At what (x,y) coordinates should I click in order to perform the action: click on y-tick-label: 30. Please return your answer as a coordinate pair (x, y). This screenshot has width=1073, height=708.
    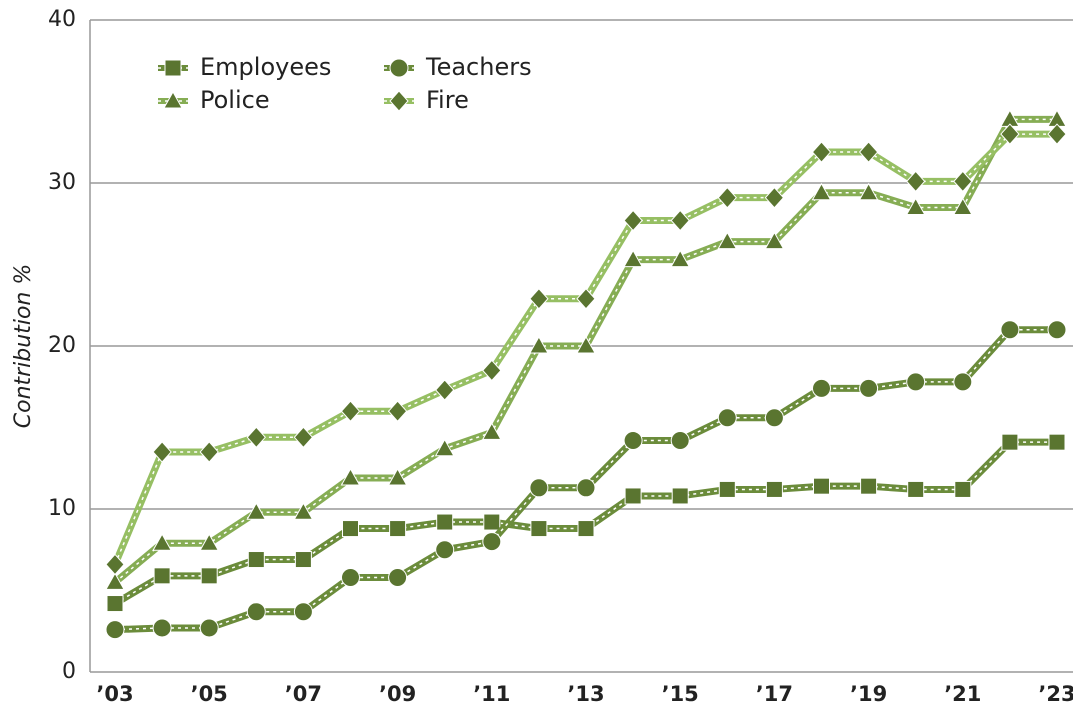
    Looking at the image, I should click on (62, 182).